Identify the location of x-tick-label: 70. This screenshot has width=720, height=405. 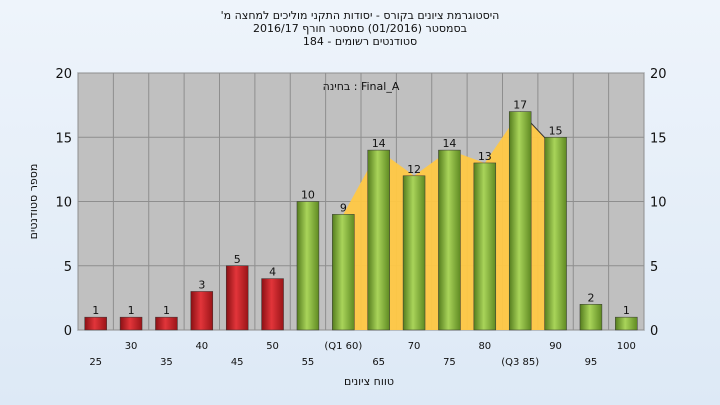
(414, 346).